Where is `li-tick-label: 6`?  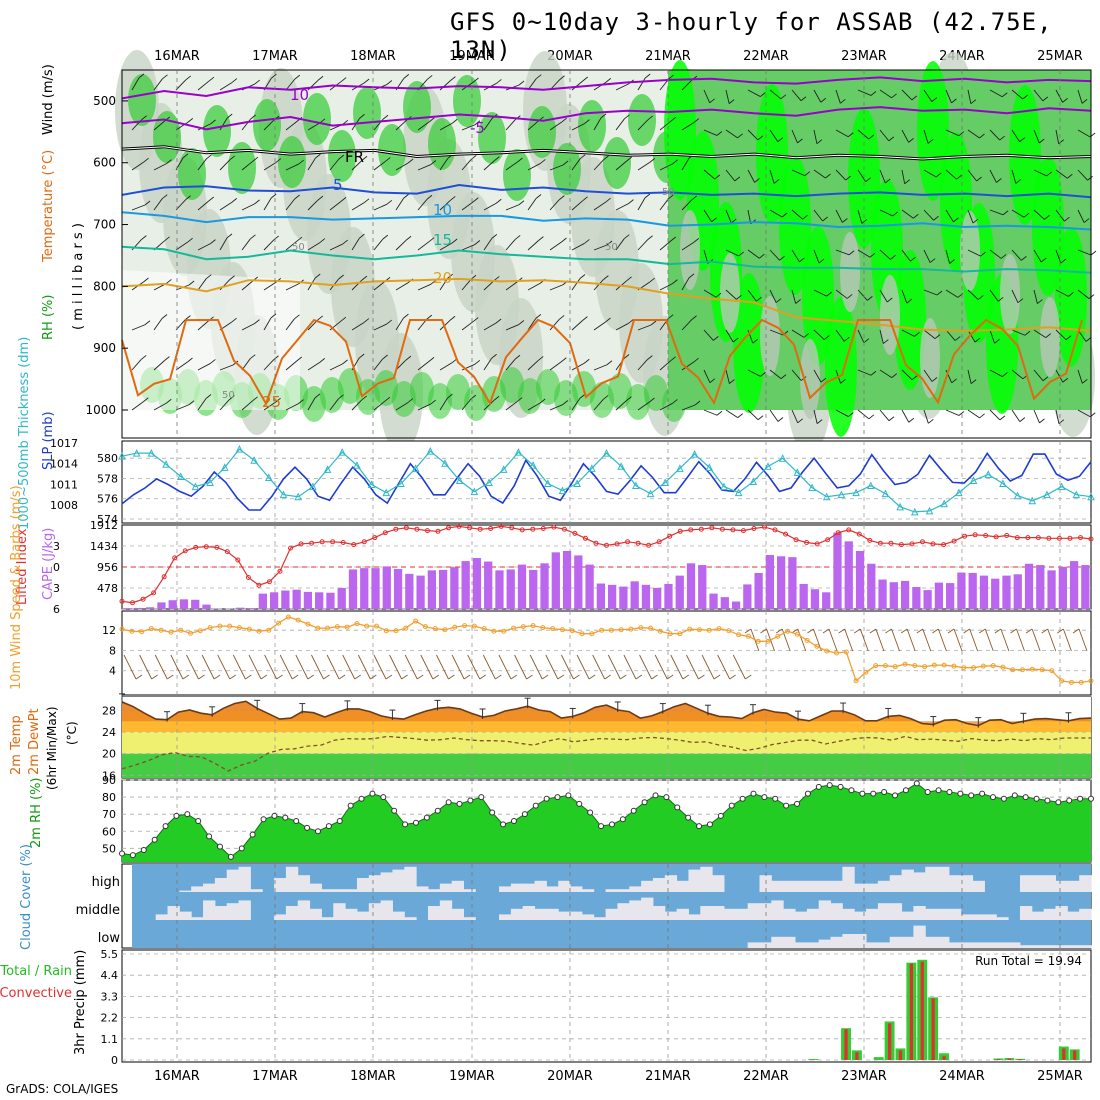
li-tick-label: 6 is located at coordinates (56, 609).